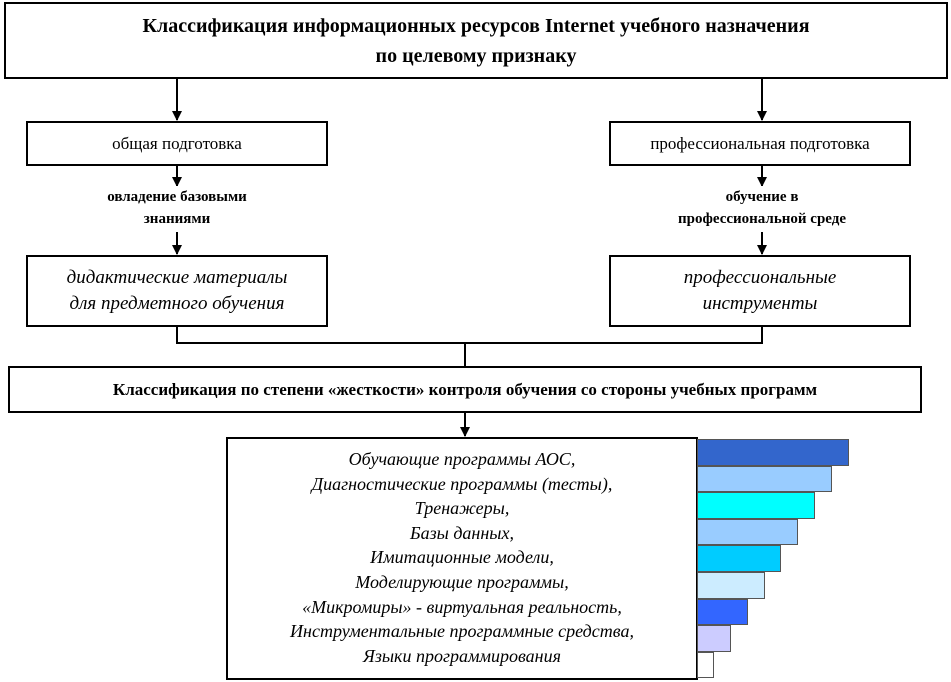  What do you see at coordinates (760, 303) in the screenshot?
I see `instruments-line-2: инструменты` at bounding box center [760, 303].